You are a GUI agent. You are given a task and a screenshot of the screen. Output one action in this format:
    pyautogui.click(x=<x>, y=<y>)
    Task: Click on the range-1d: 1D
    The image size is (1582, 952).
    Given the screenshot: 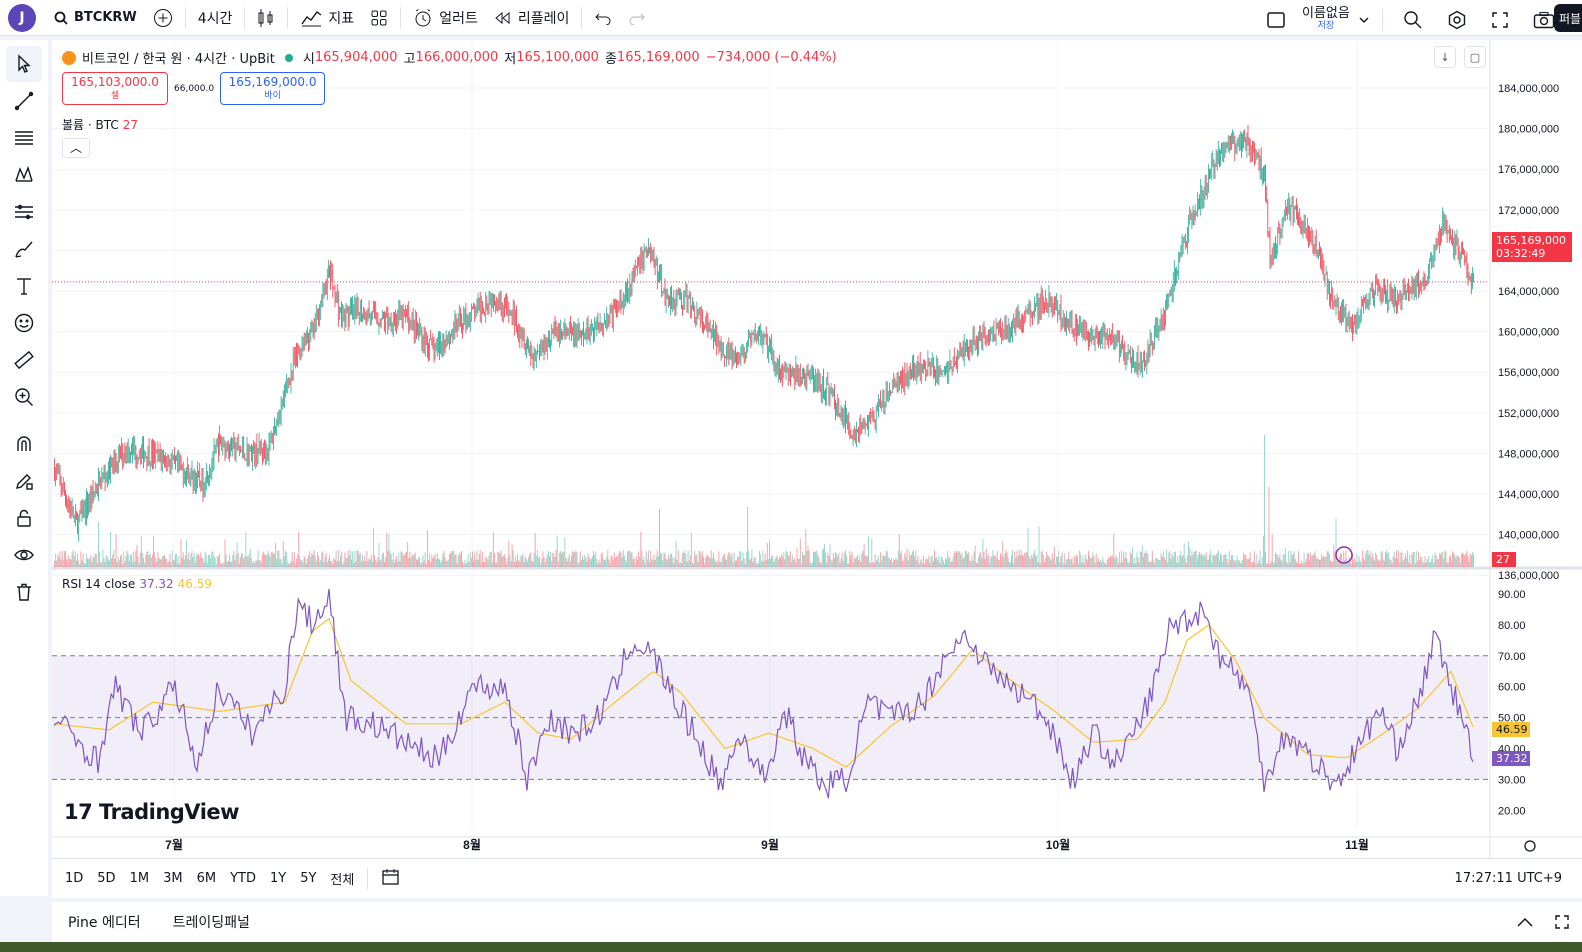 What is the action you would take?
    pyautogui.click(x=74, y=878)
    